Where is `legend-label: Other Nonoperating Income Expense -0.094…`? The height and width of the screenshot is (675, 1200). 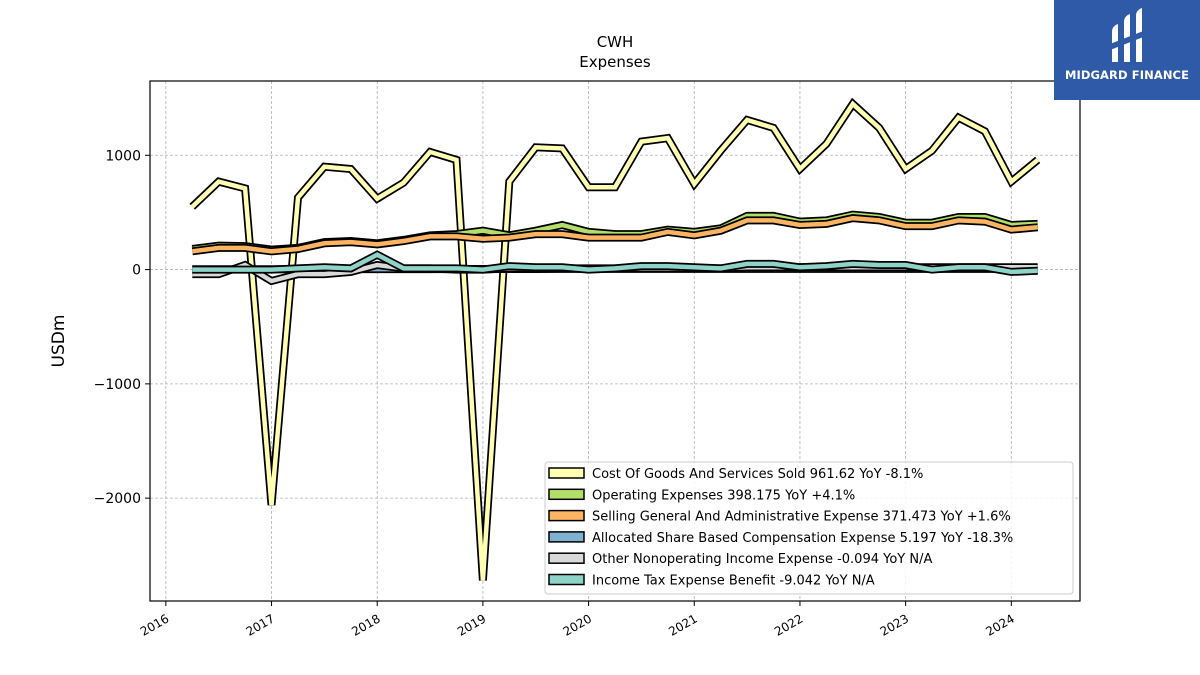 legend-label: Other Nonoperating Income Expense -0.094… is located at coordinates (762, 559).